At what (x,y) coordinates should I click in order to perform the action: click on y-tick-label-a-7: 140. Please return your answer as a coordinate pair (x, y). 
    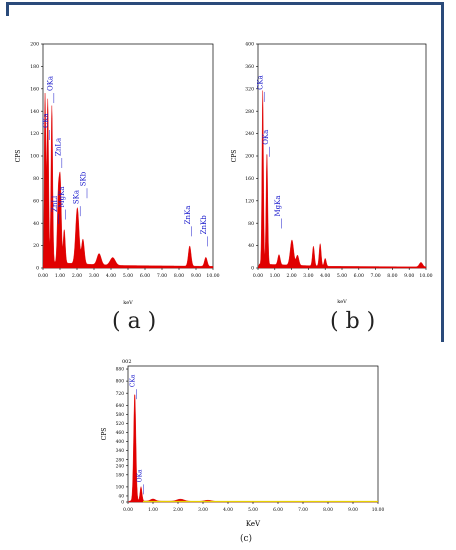
    Looking at the image, I should click on (34, 112).